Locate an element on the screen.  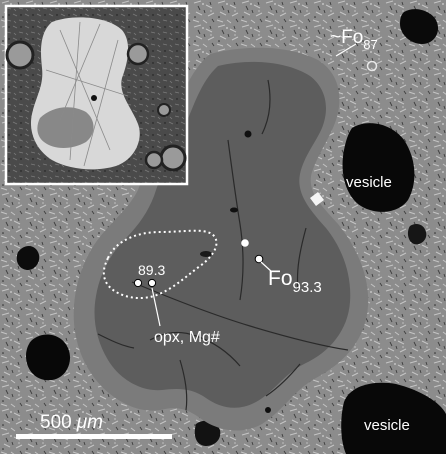
scale-bar: 500 μm is located at coordinates (94, 425).